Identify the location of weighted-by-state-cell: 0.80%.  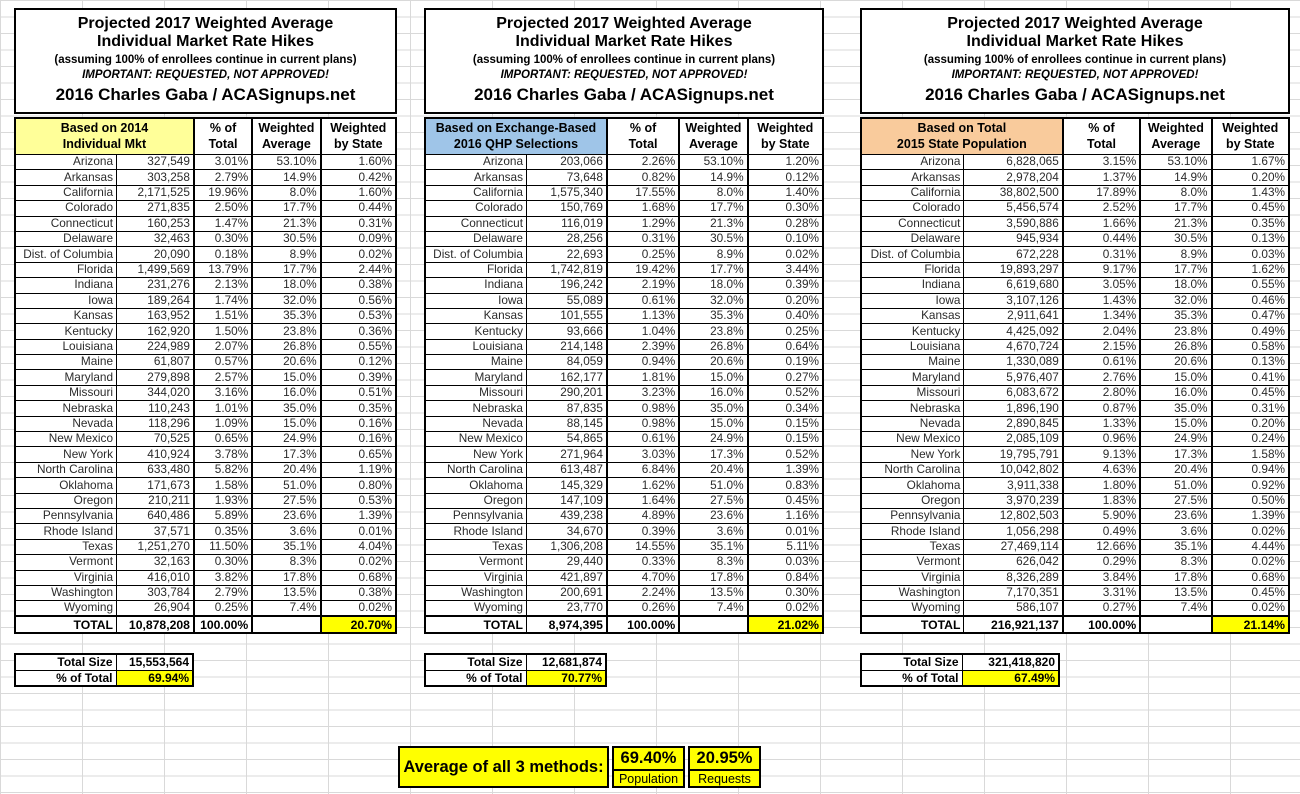
(358, 485).